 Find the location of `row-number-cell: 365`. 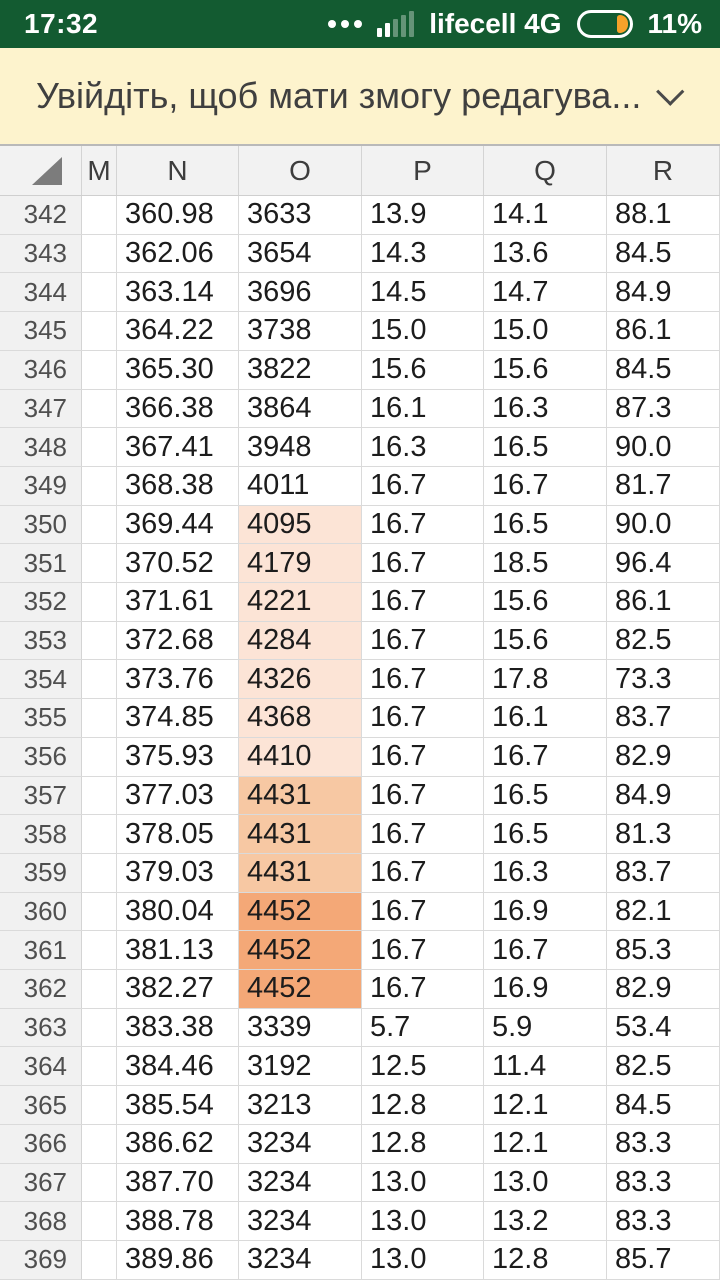

row-number-cell: 365 is located at coordinates (41, 1105).